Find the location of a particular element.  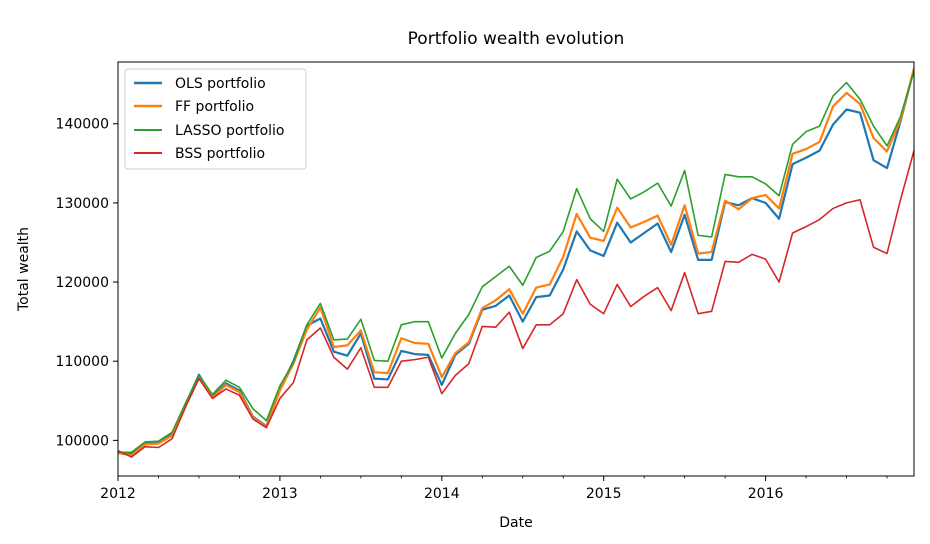

legend-item-ff: FF portfolio is located at coordinates (194, 107).